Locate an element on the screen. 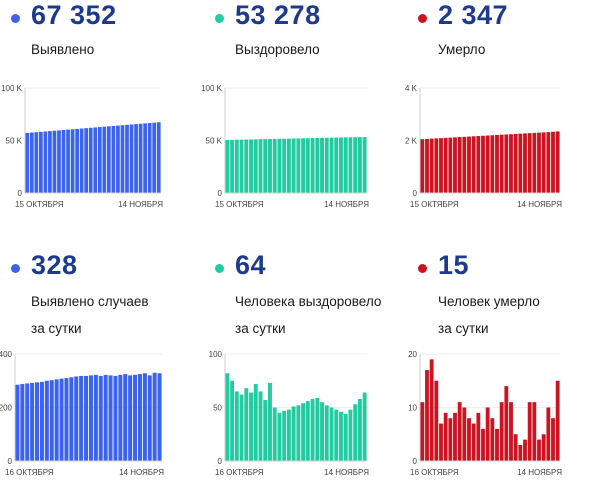 The width and height of the screenshot is (605, 494). y-tick-label: 50 K is located at coordinates (14, 141).